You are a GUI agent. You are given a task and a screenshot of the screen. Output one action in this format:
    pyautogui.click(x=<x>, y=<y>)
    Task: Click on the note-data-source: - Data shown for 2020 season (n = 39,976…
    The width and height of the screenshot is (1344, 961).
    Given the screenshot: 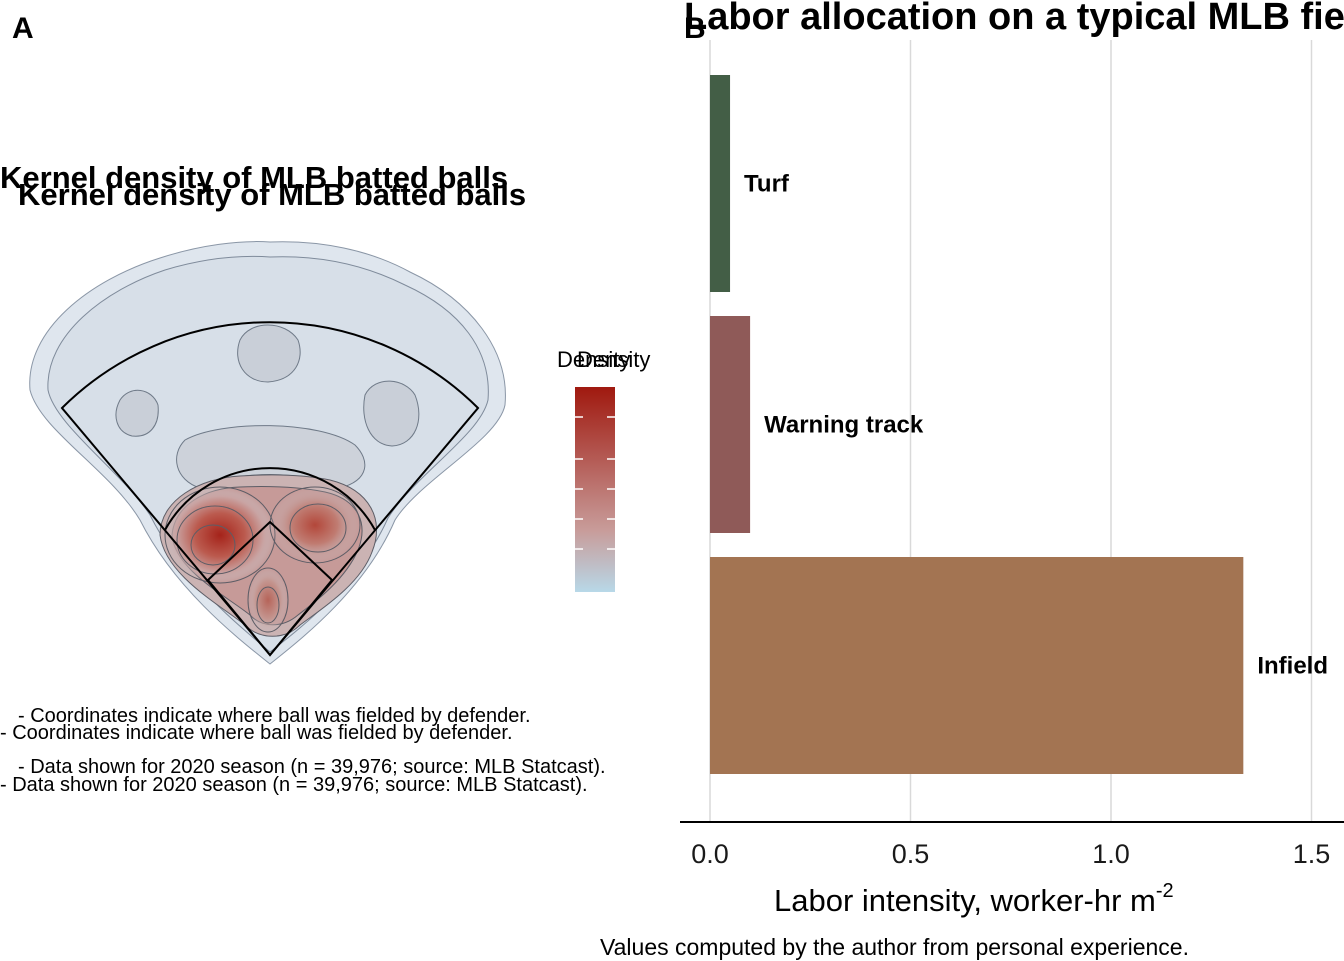 What is the action you would take?
    pyautogui.click(x=312, y=767)
    